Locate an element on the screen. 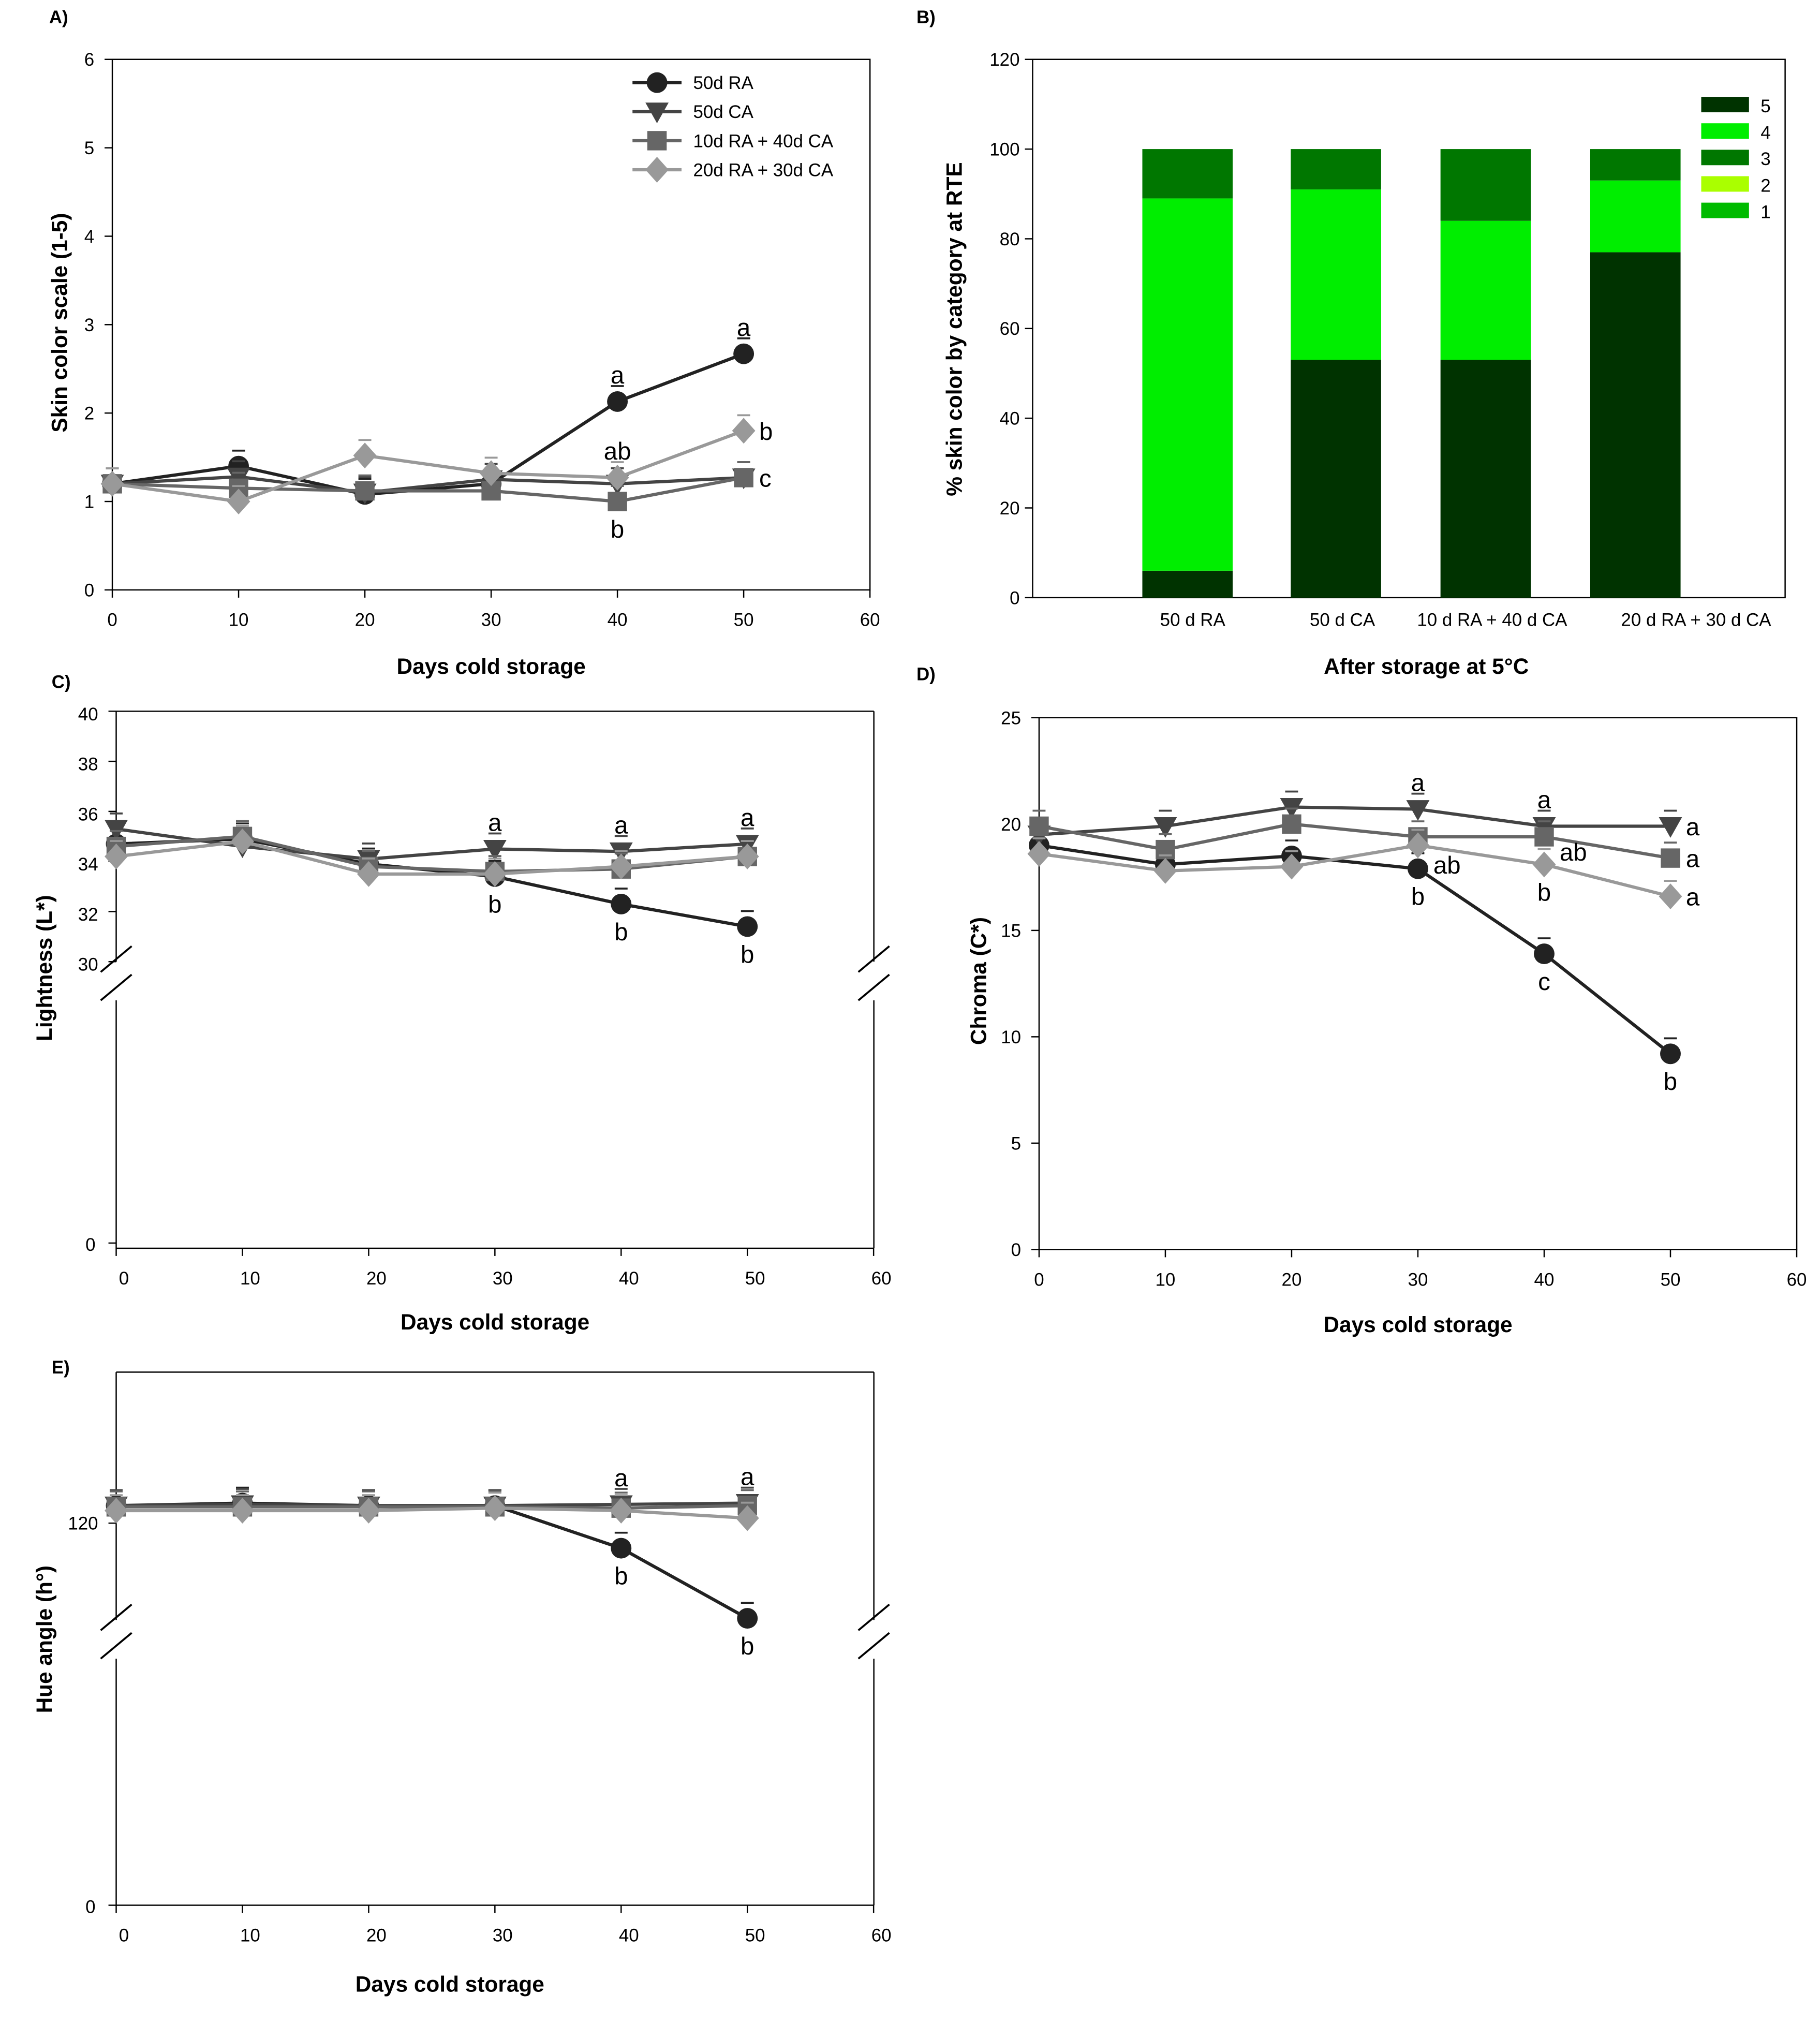  panel-label: C) is located at coordinates (62, 682).